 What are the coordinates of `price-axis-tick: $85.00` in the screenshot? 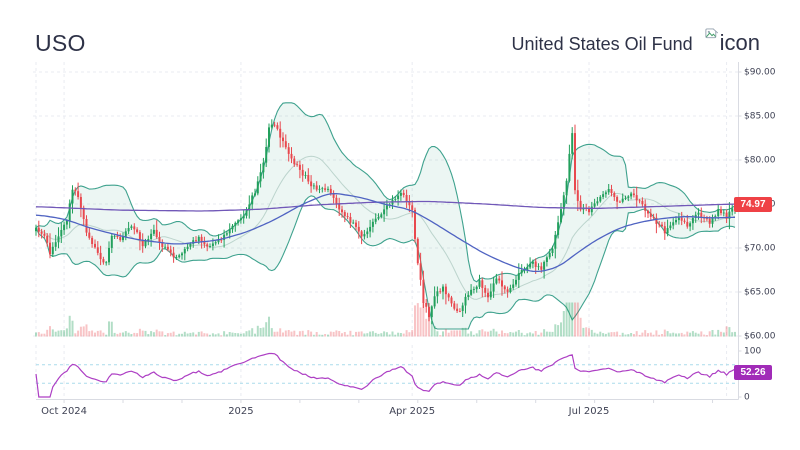 It's located at (760, 117).